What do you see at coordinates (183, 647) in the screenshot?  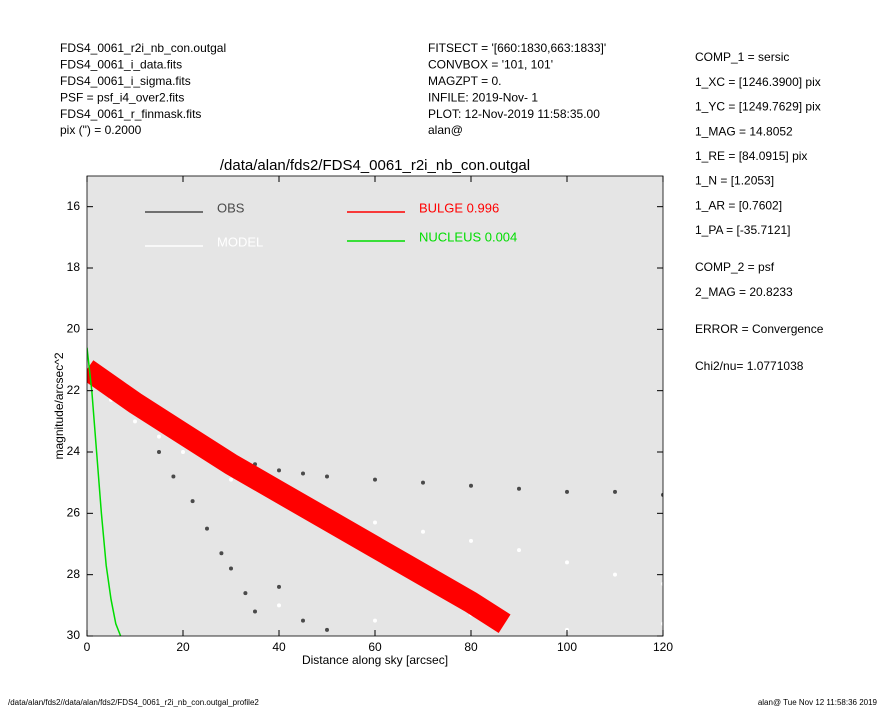 I see `x-tick-label: 20` at bounding box center [183, 647].